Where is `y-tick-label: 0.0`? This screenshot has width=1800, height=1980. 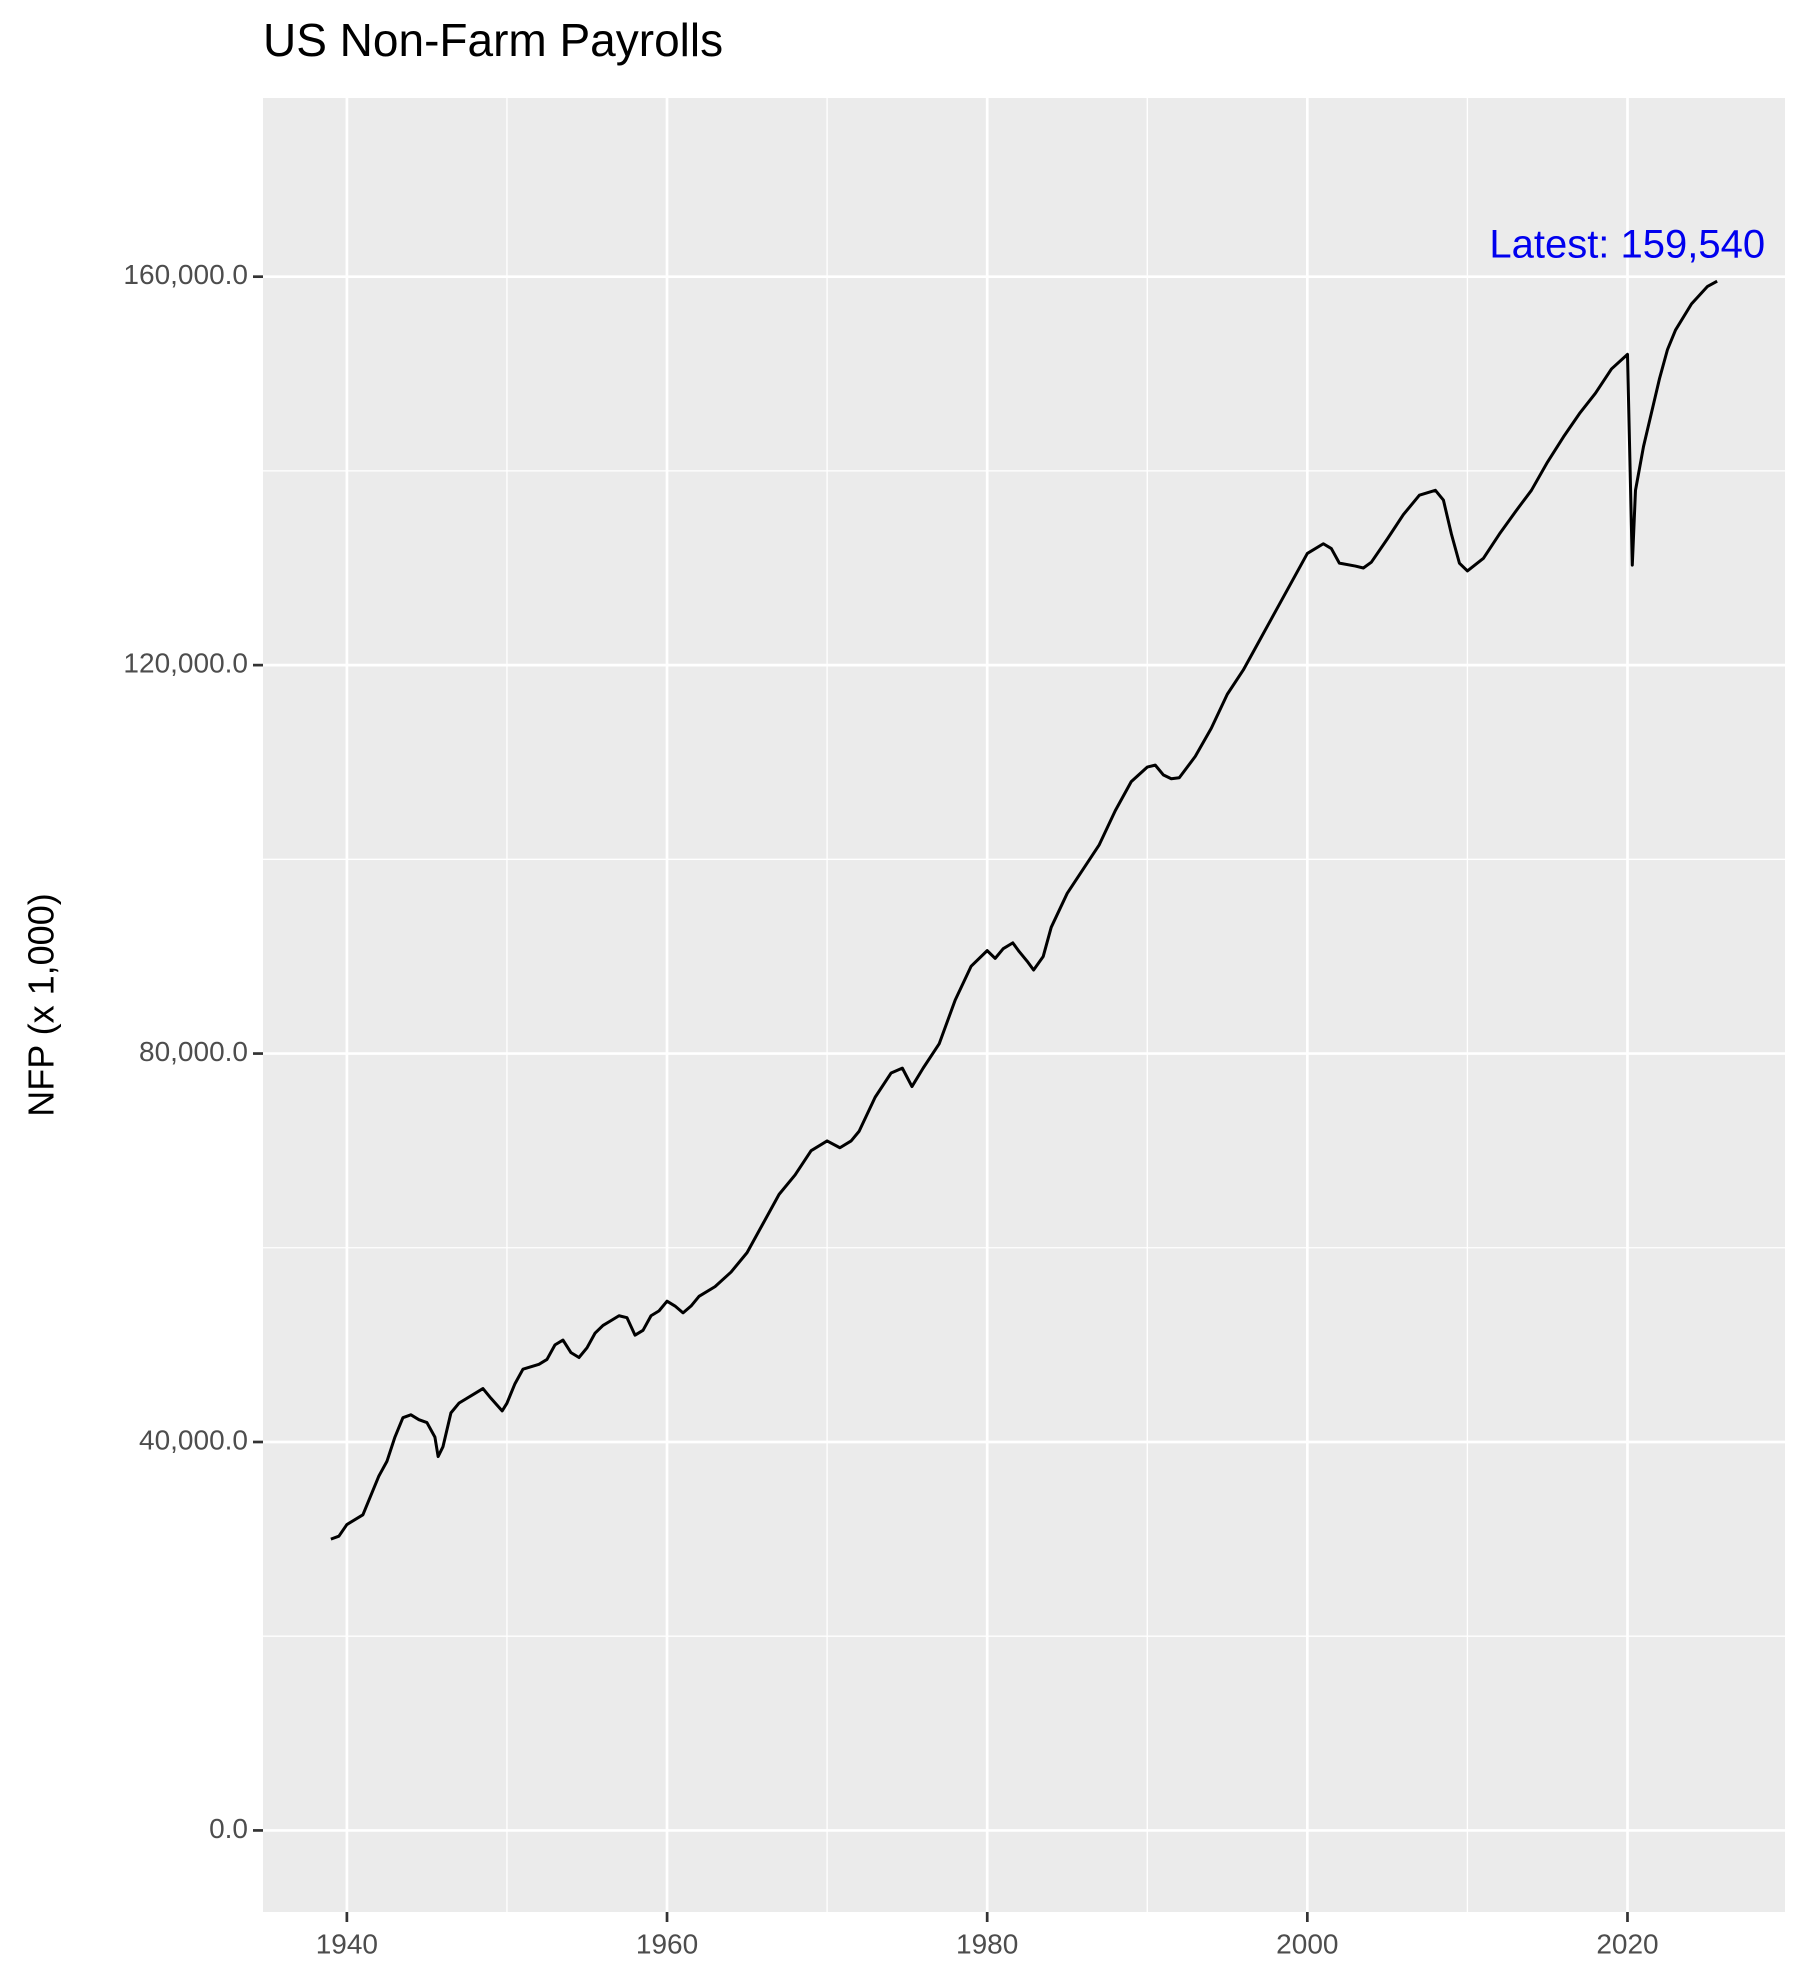 y-tick-label: 0.0 is located at coordinates (228, 1828).